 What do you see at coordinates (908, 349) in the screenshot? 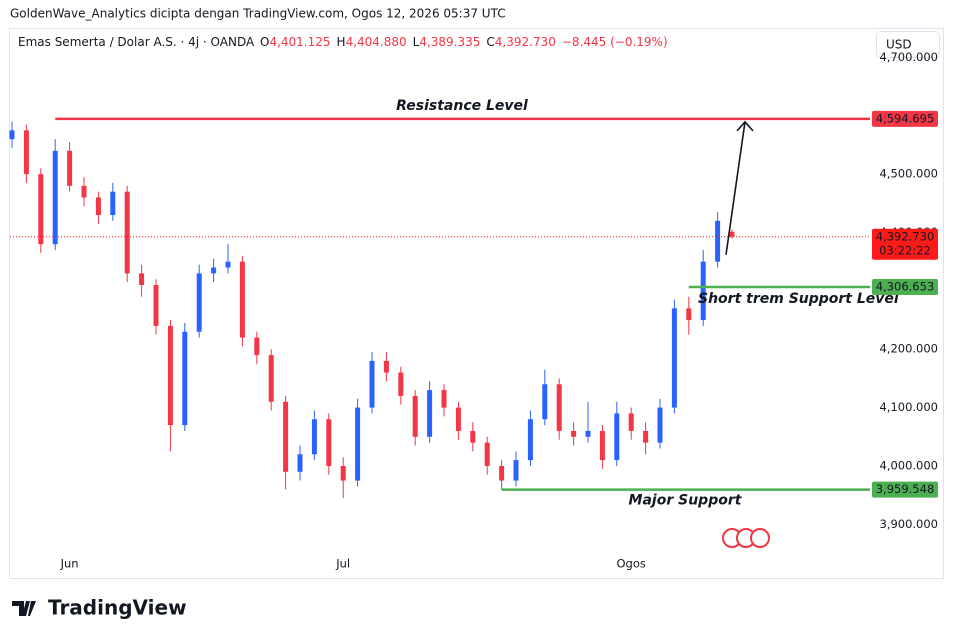
I see `y-tick-label: 4,200.000` at bounding box center [908, 349].